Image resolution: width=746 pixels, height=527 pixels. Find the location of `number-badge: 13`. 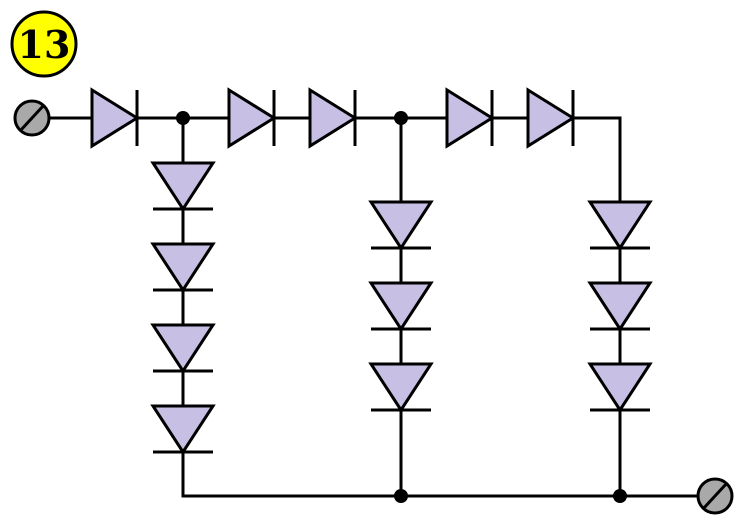

number-badge: 13 is located at coordinates (44, 44).